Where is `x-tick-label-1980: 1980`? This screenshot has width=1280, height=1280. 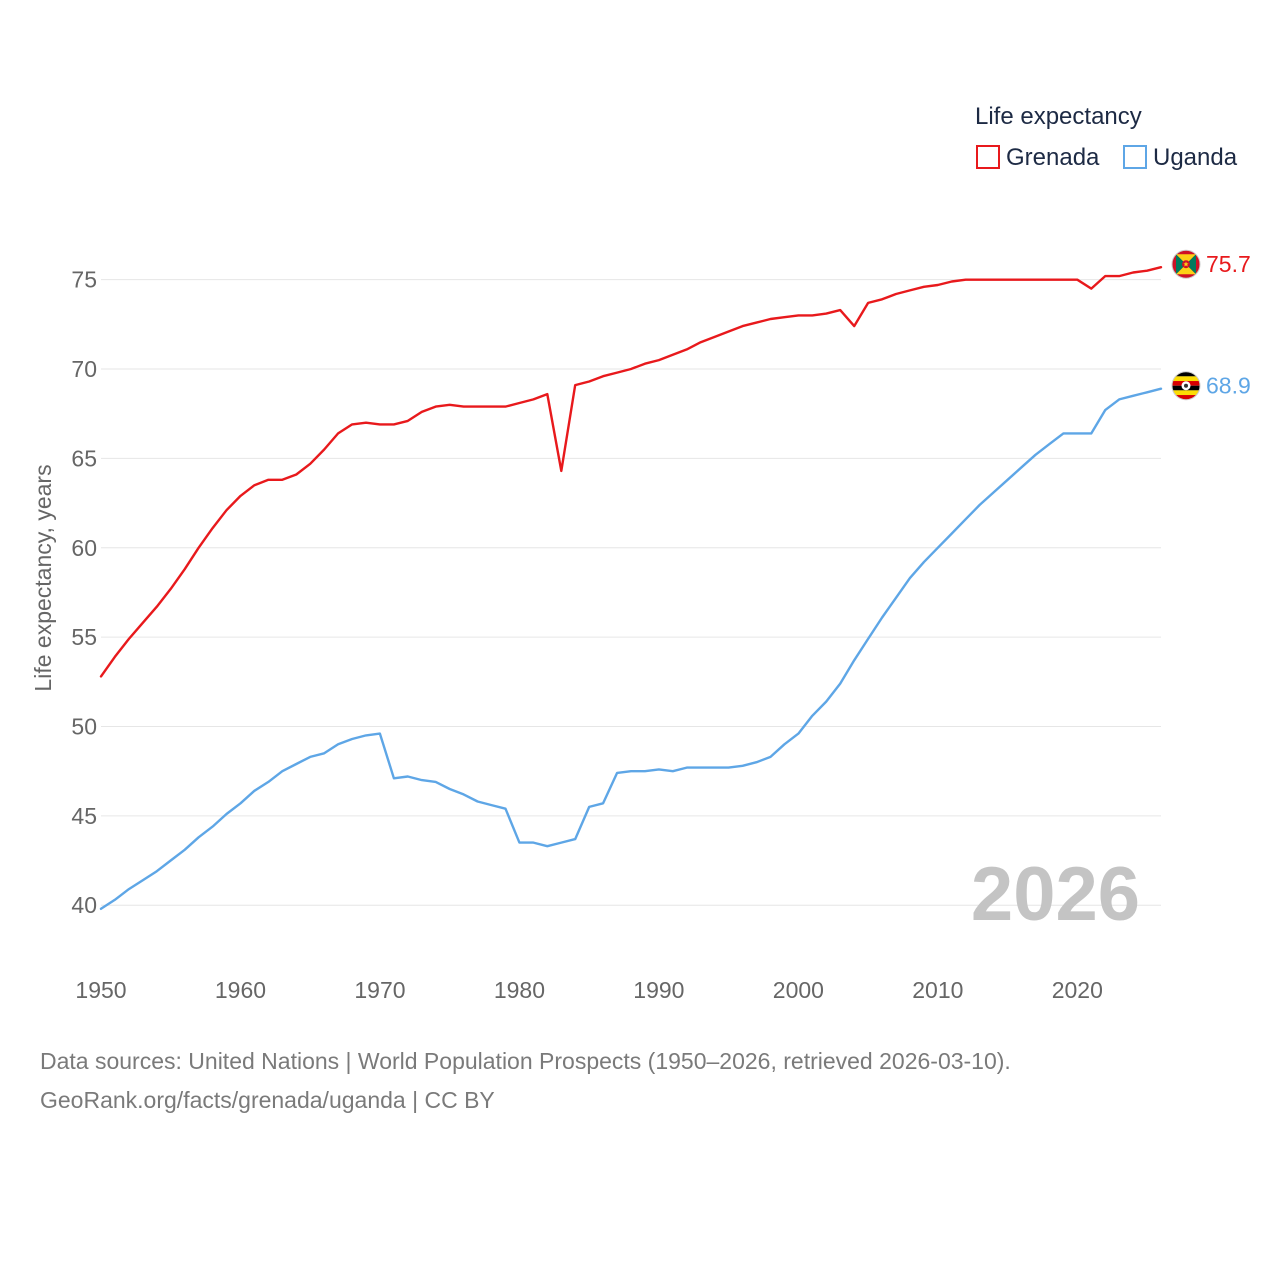 x-tick-label-1980: 1980 is located at coordinates (519, 990).